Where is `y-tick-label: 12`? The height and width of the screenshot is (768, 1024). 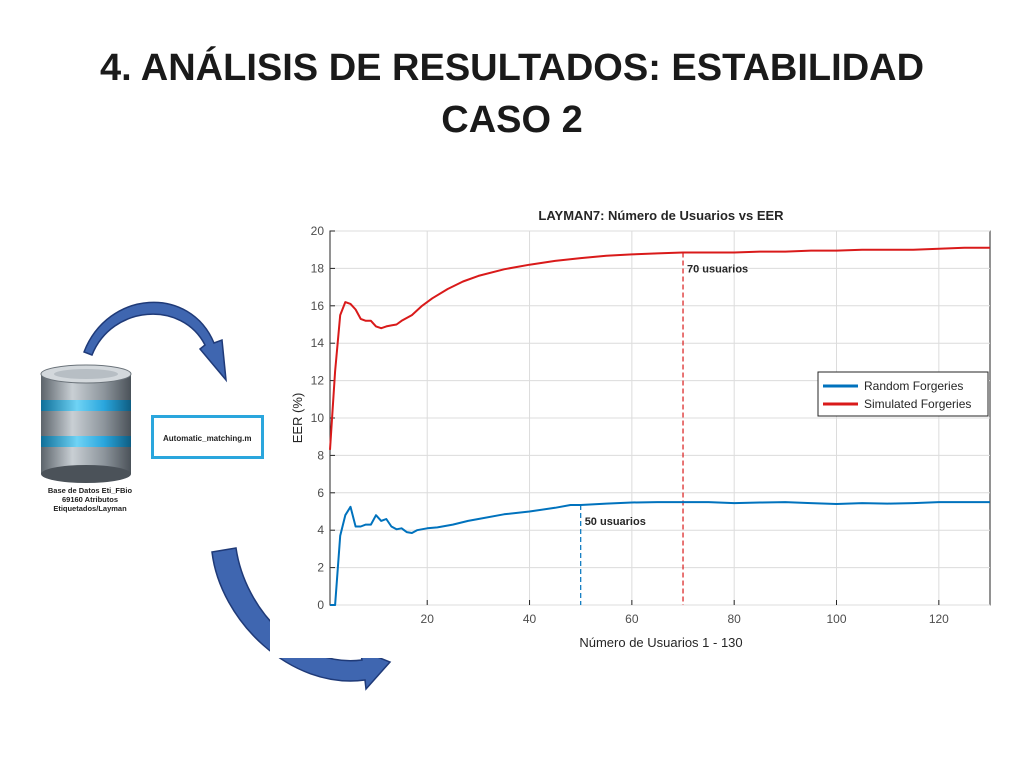
y-tick-label: 12 is located at coordinates (318, 381).